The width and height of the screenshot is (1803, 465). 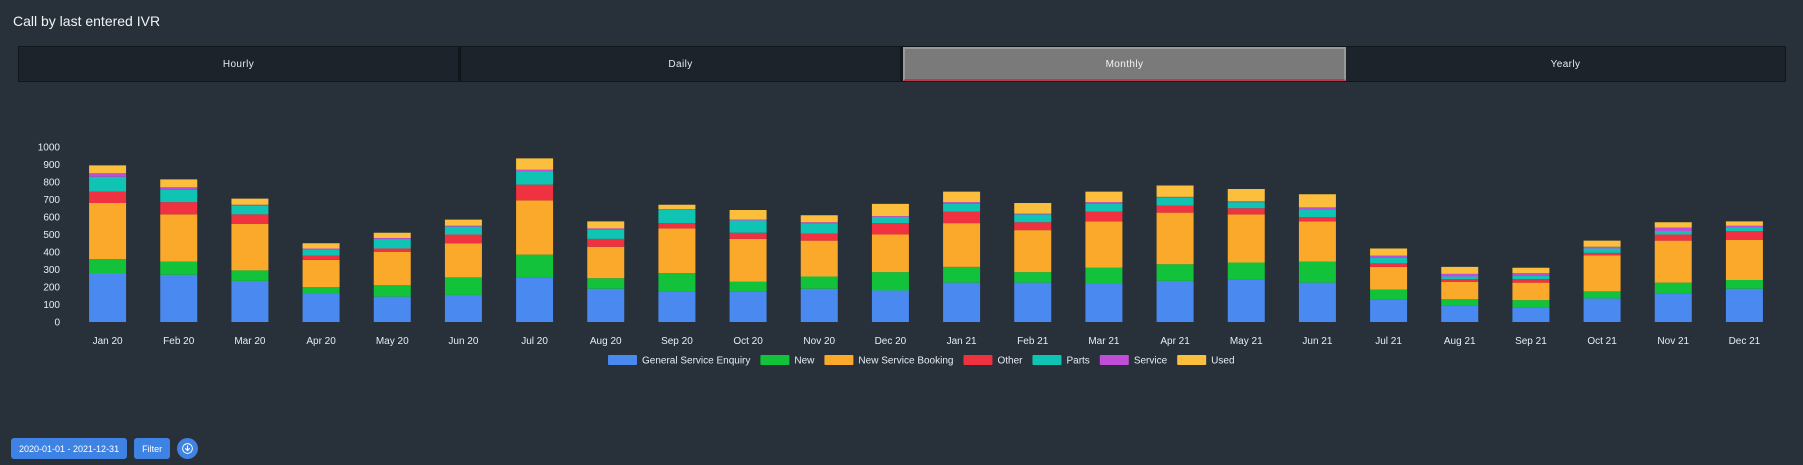 I want to click on tab-hourly: Hourly, so click(x=240, y=64).